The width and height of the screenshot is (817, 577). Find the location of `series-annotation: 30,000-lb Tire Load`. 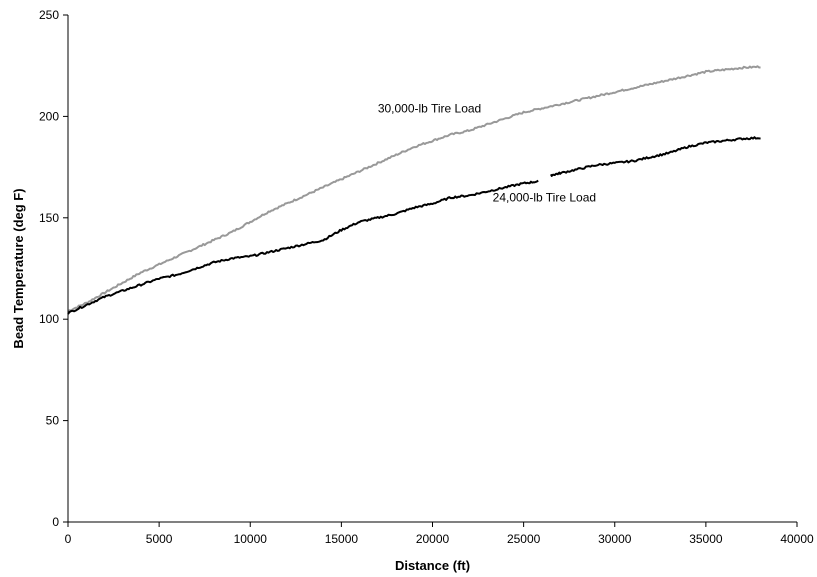

series-annotation: 30,000-lb Tire Load is located at coordinates (429, 108).